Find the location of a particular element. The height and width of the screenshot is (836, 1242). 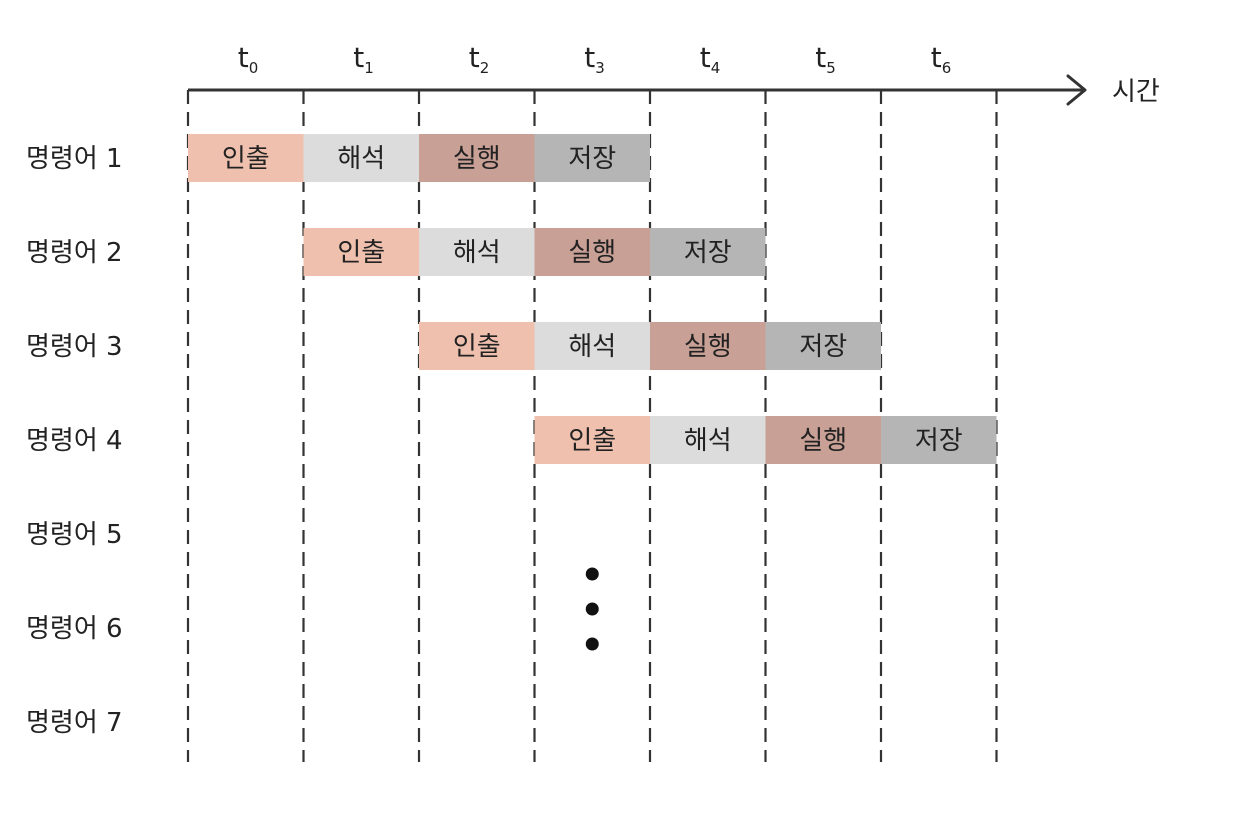

time-tick-label: t3 is located at coordinates (594, 59).